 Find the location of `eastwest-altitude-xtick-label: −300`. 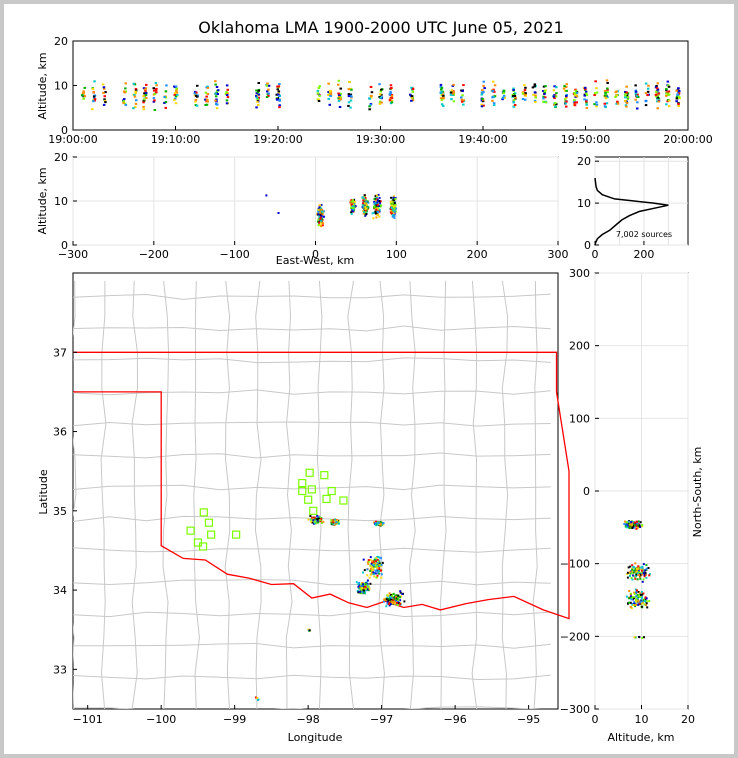

eastwest-altitude-xtick-label: −300 is located at coordinates (73, 254).